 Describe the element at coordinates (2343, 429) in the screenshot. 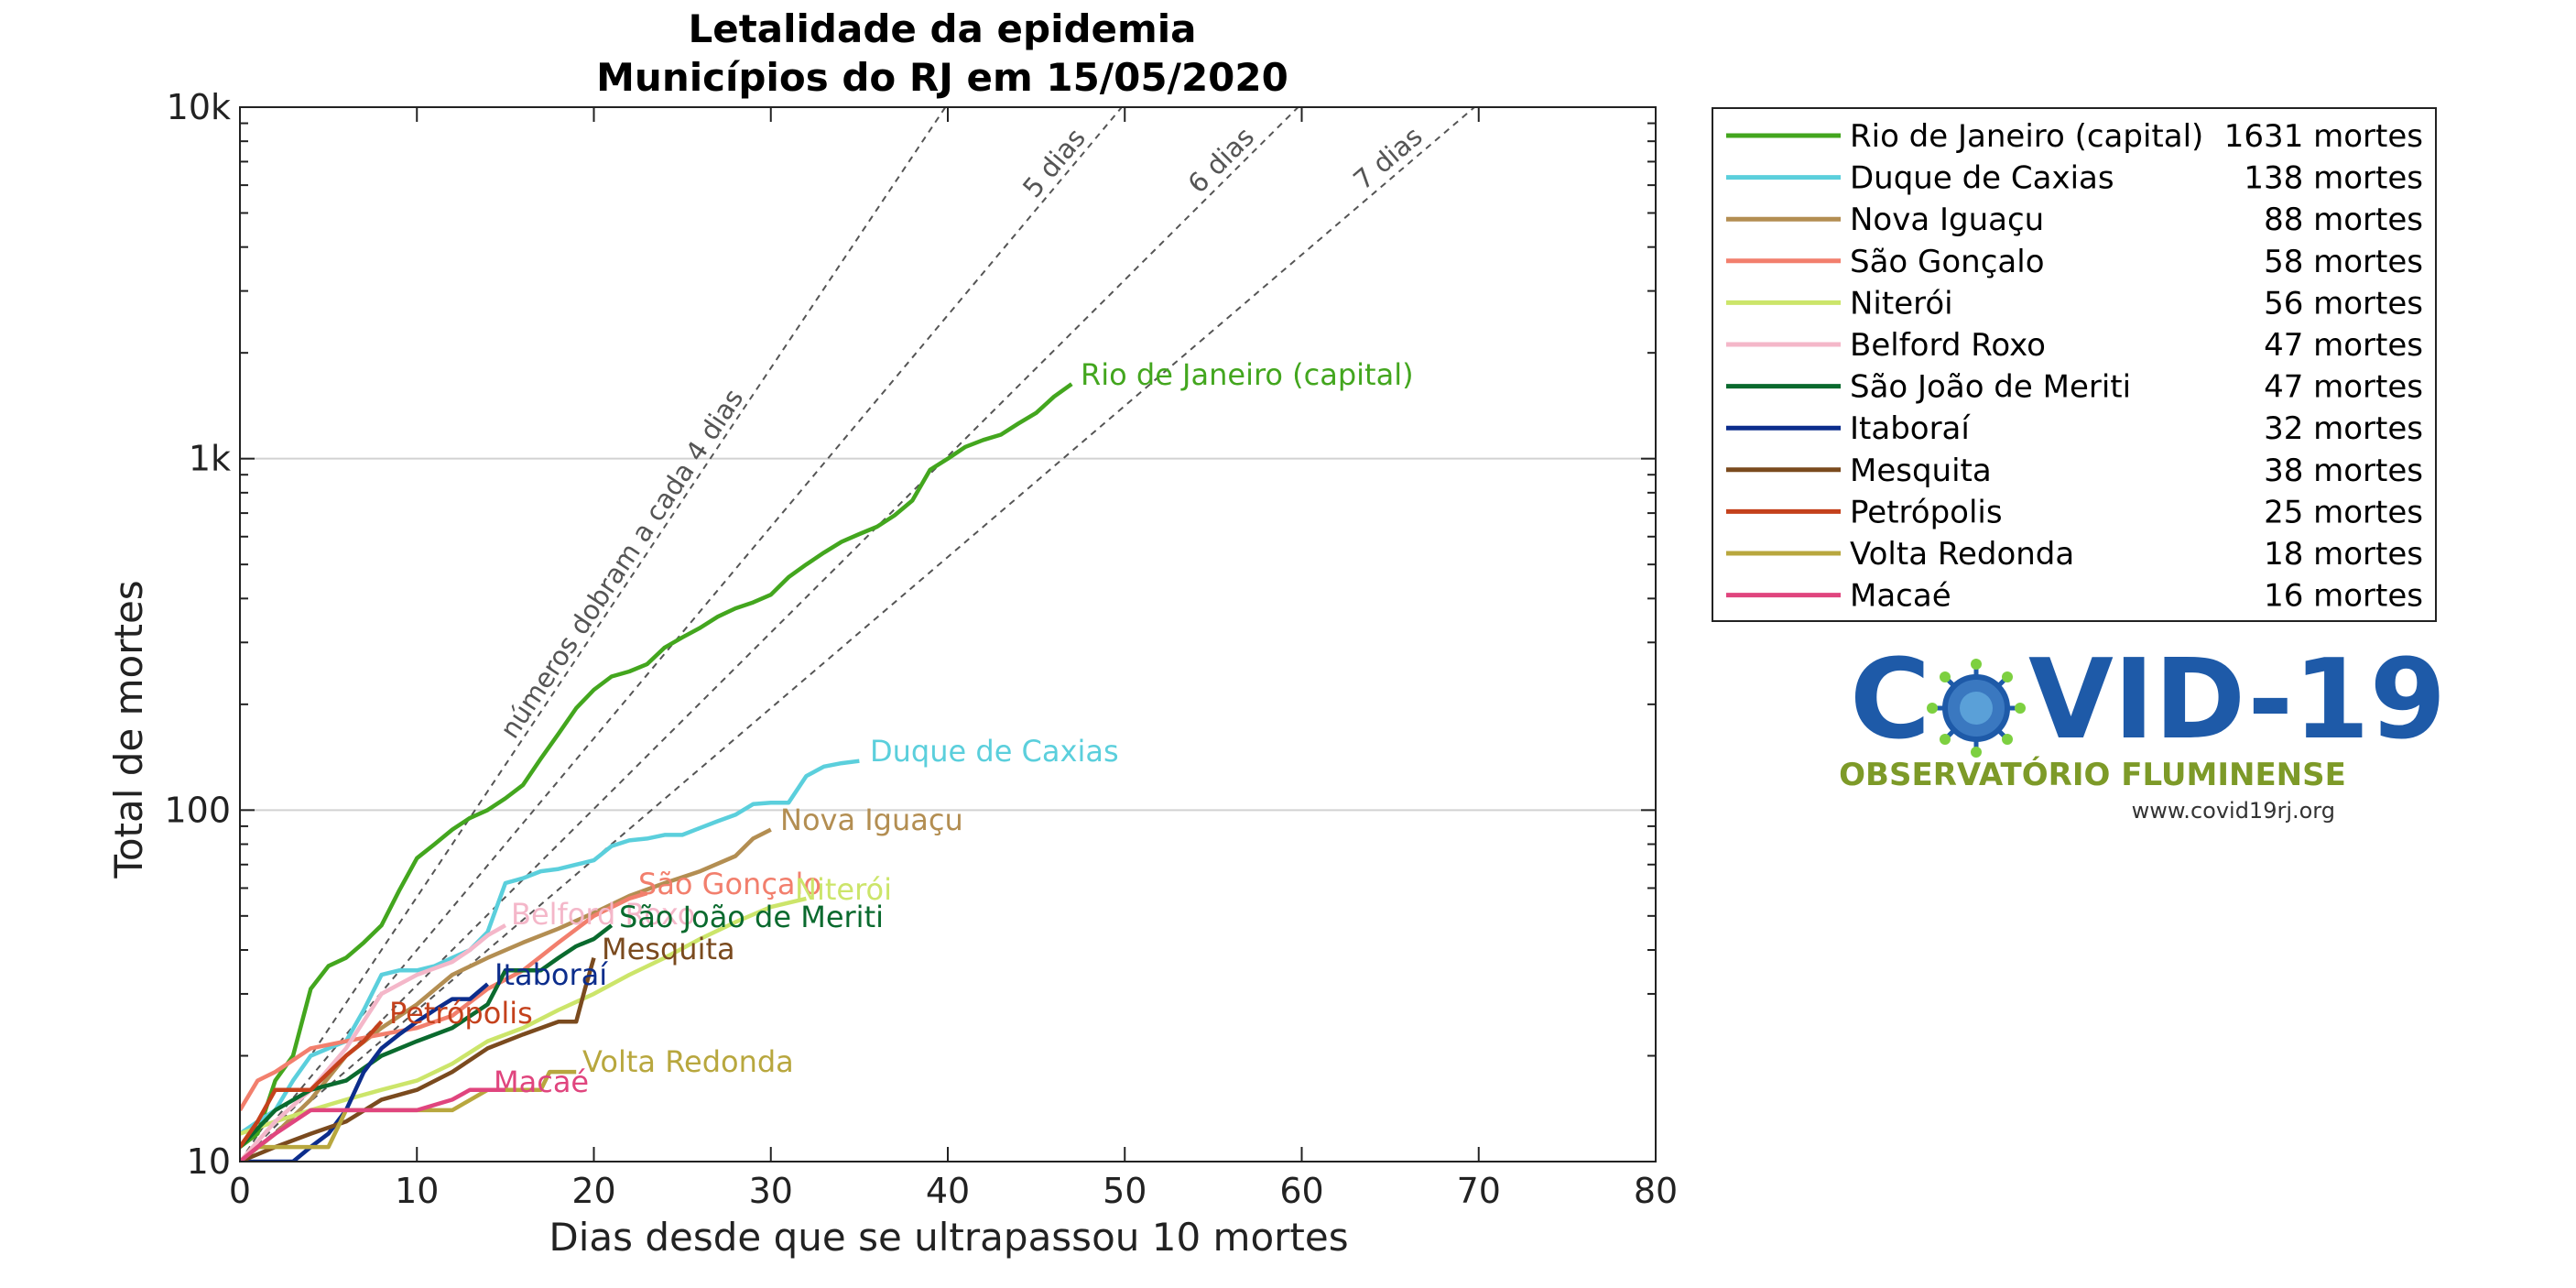

I see `legend-deaths: 32 mortes` at that location.